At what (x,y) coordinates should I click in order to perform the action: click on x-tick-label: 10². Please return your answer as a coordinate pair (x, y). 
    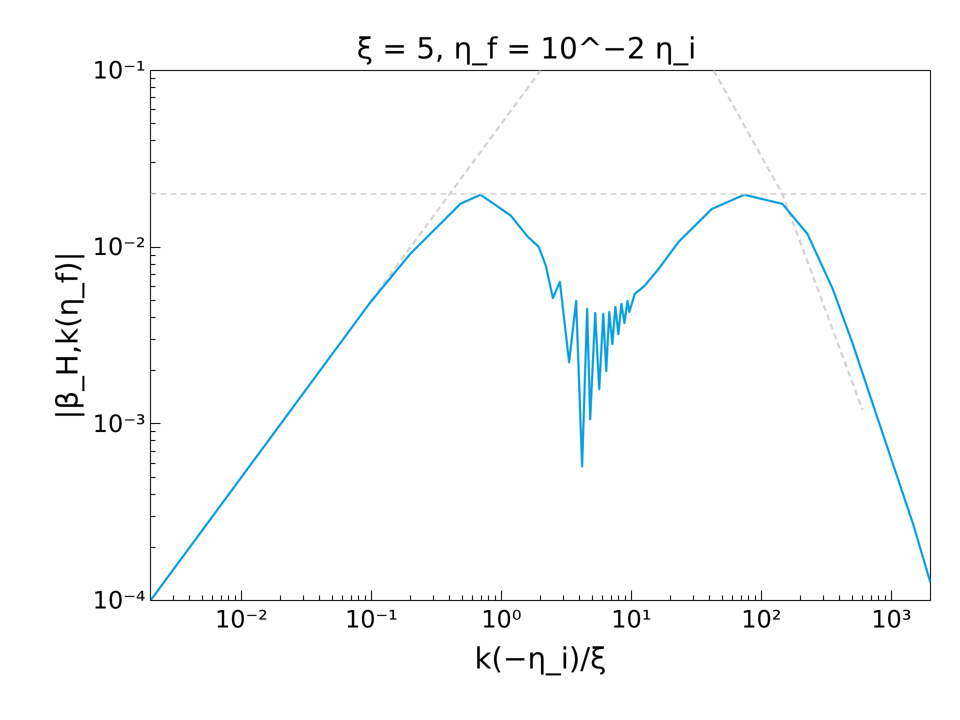
    Looking at the image, I should click on (761, 620).